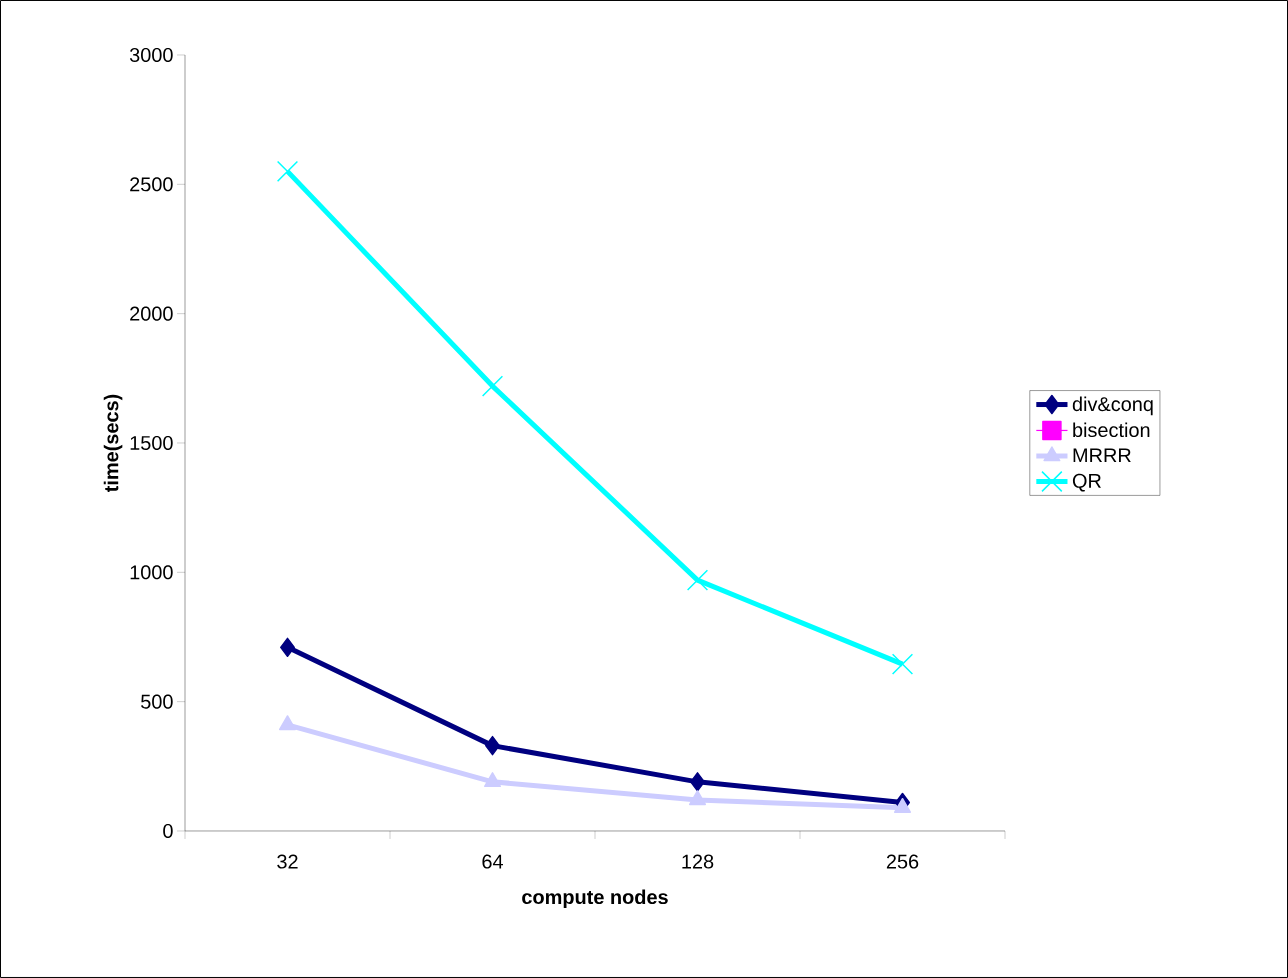 The width and height of the screenshot is (1288, 978). I want to click on x-tick-label: 256, so click(902, 861).